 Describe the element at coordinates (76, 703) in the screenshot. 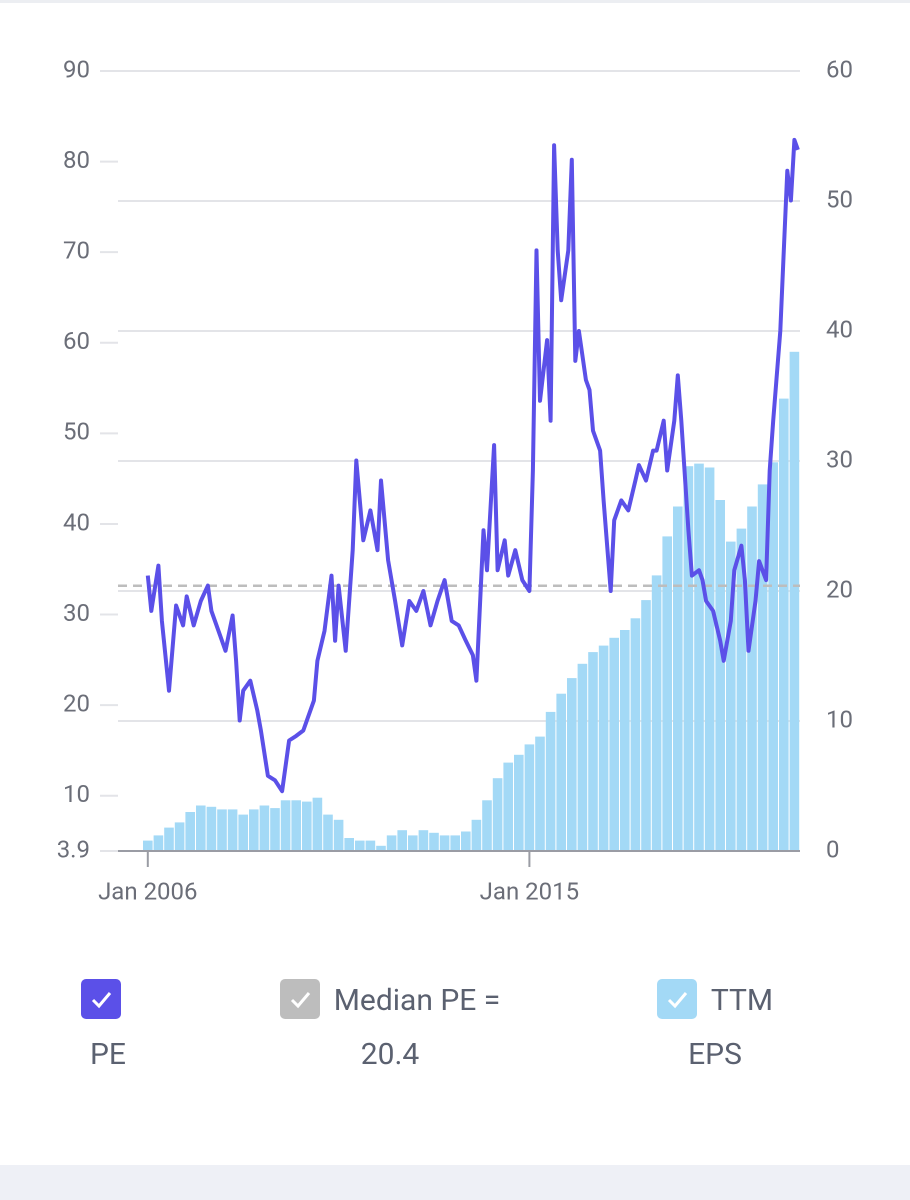

I see `y-tick-label: 20` at that location.